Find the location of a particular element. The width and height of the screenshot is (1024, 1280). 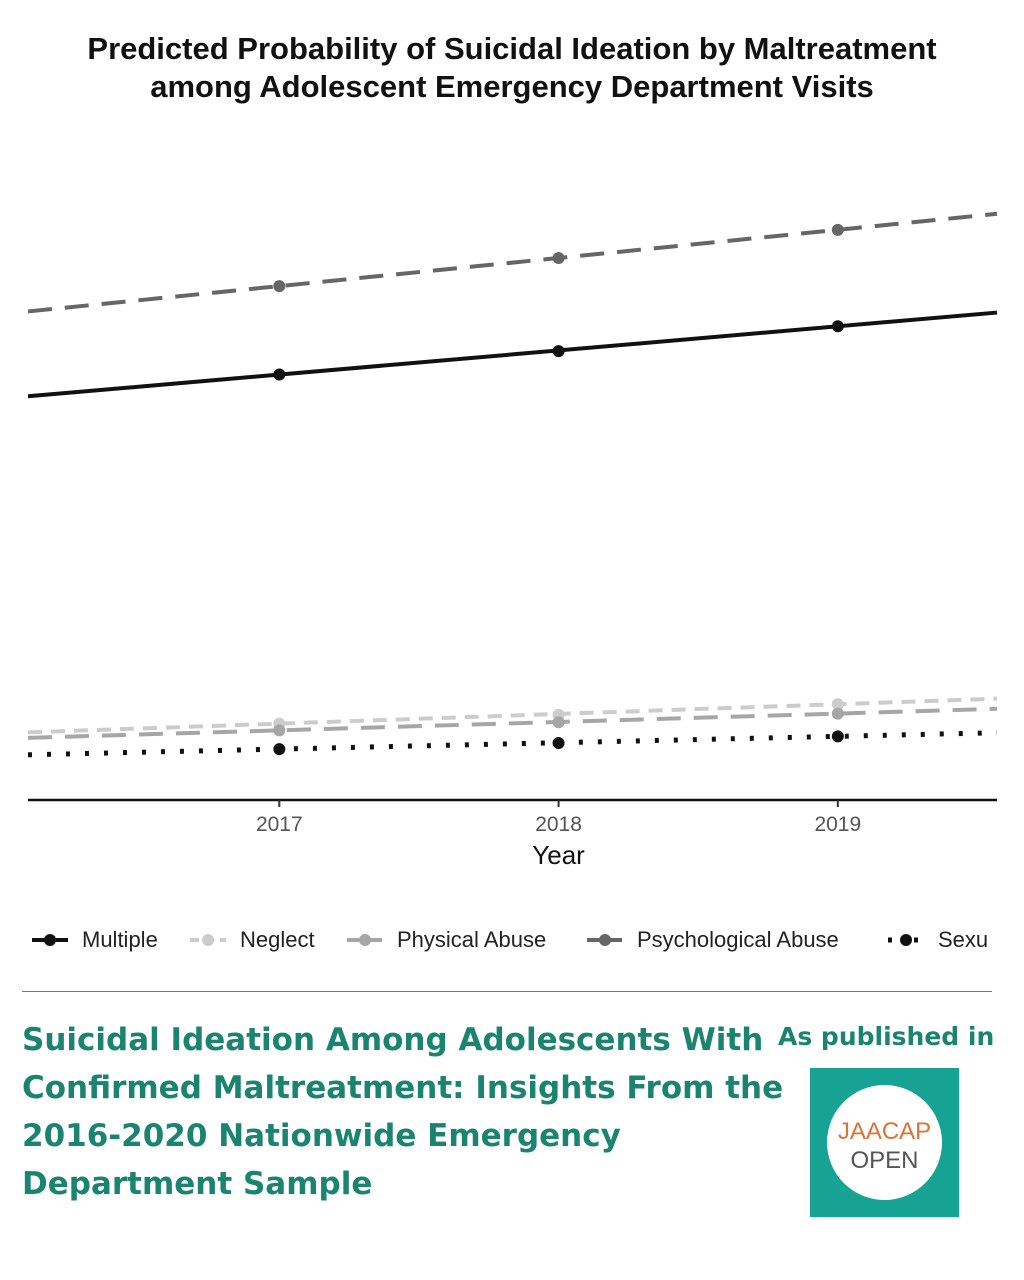

legend-label-2: Physical Abuse is located at coordinates (472, 939).